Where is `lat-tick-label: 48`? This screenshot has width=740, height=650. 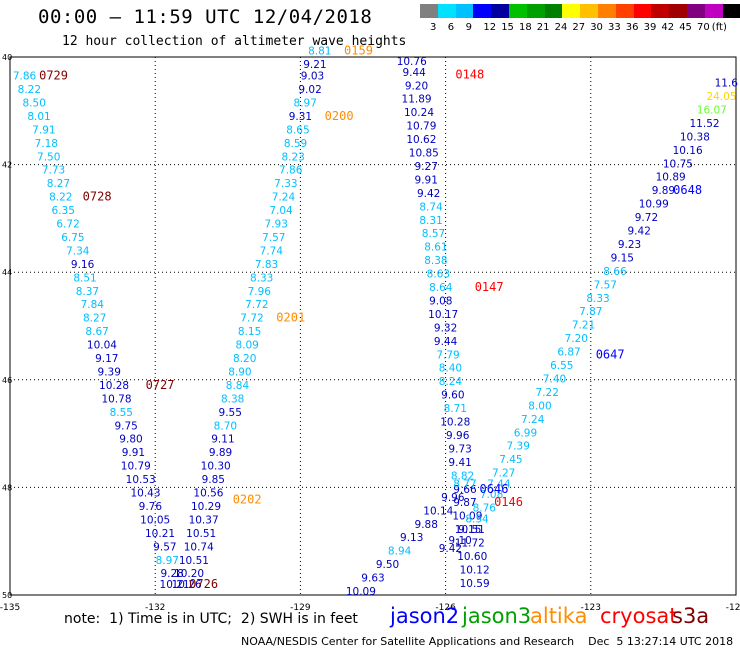
lat-tick-label: 48 is located at coordinates (7, 487).